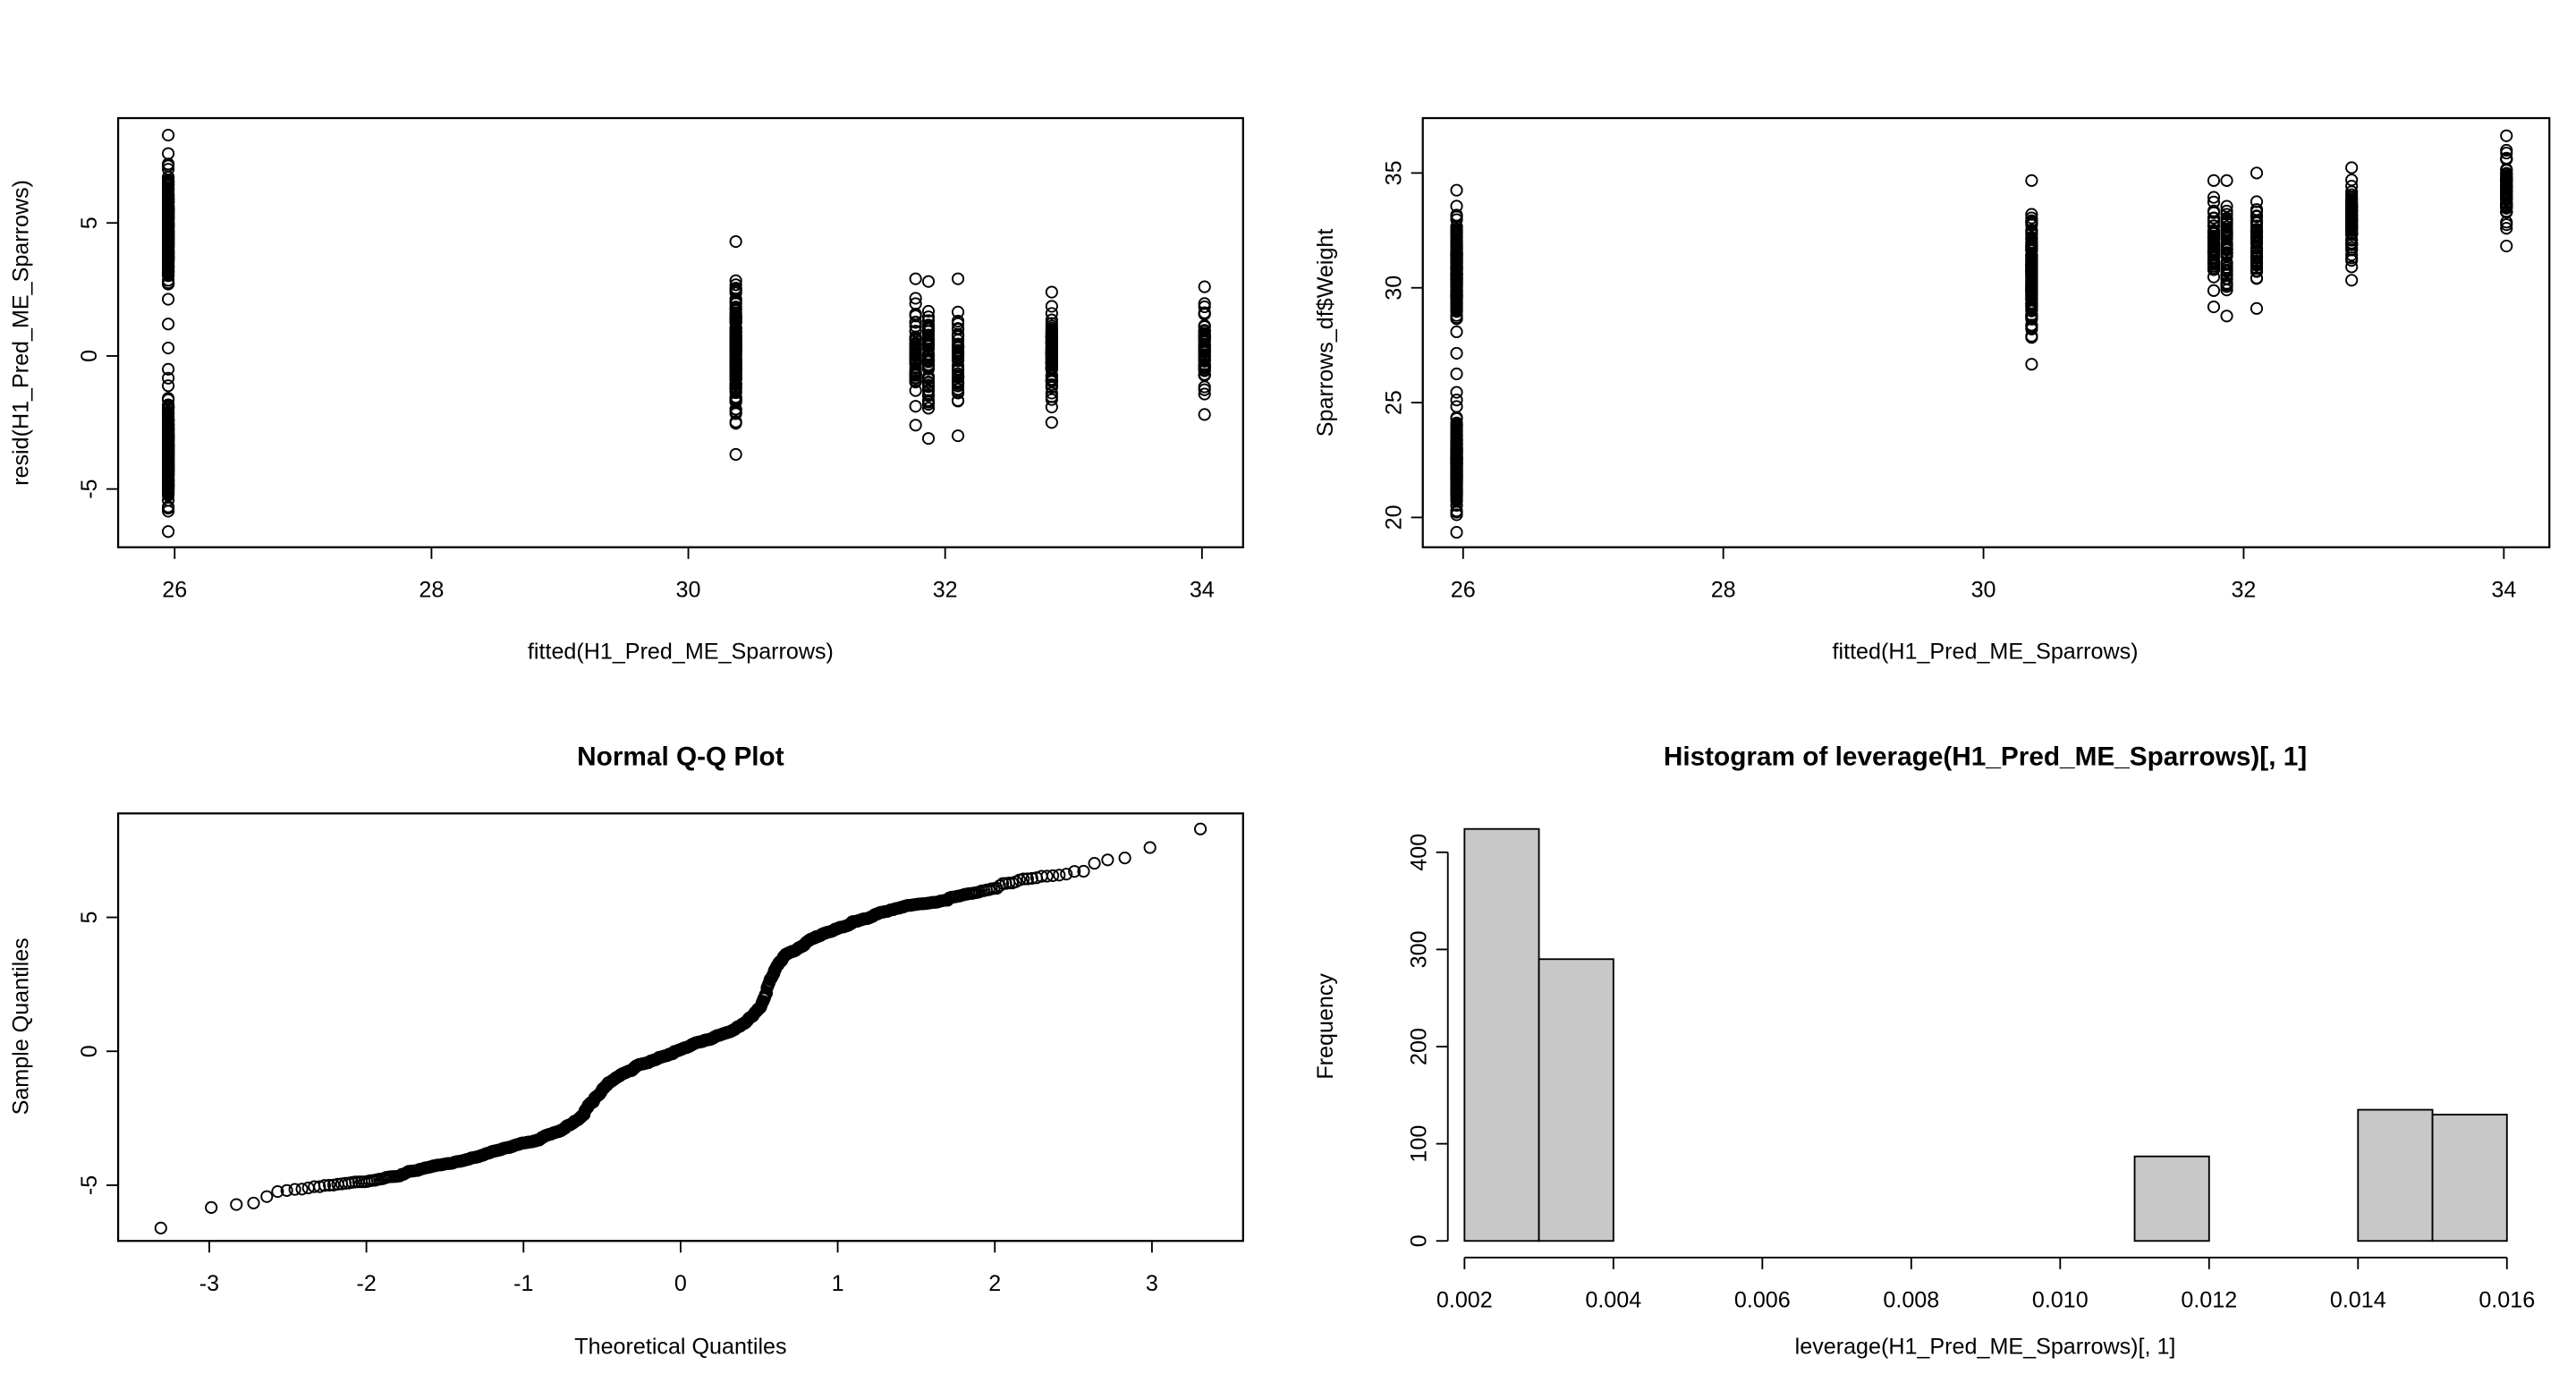 This screenshot has height=1374, width=2576. What do you see at coordinates (21, 333) in the screenshot?
I see `y-axis-title: resid(H1_Pred_ME_Sparrows)` at bounding box center [21, 333].